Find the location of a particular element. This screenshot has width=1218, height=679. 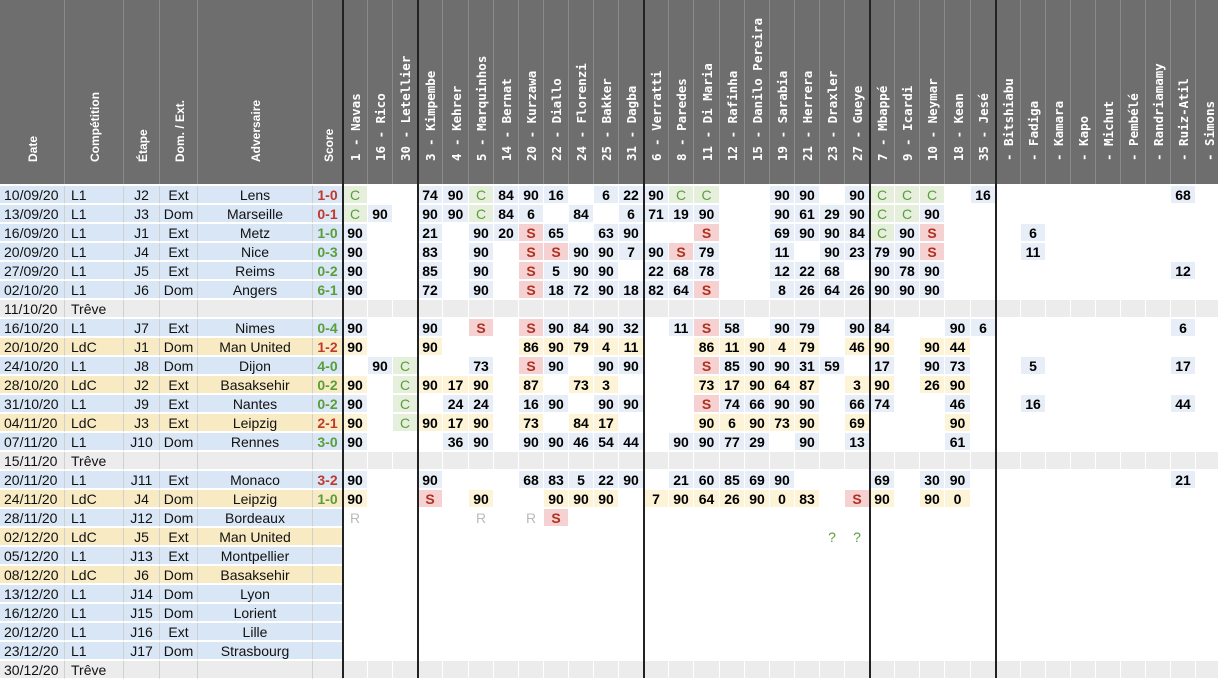

stat-cell: 71 is located at coordinates (656, 214).